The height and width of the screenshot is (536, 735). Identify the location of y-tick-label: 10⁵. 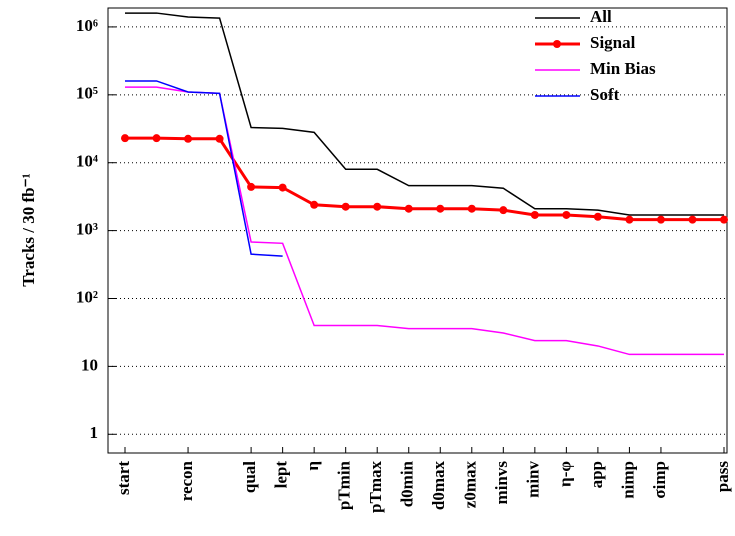
(87, 93).